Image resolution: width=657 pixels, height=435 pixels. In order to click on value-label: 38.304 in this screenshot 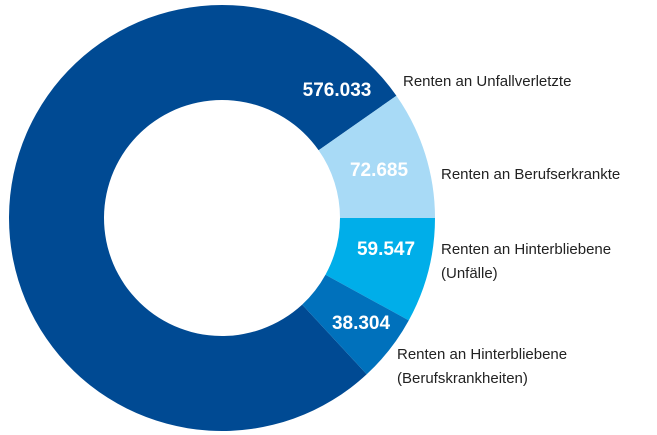, I will do `click(361, 323)`.